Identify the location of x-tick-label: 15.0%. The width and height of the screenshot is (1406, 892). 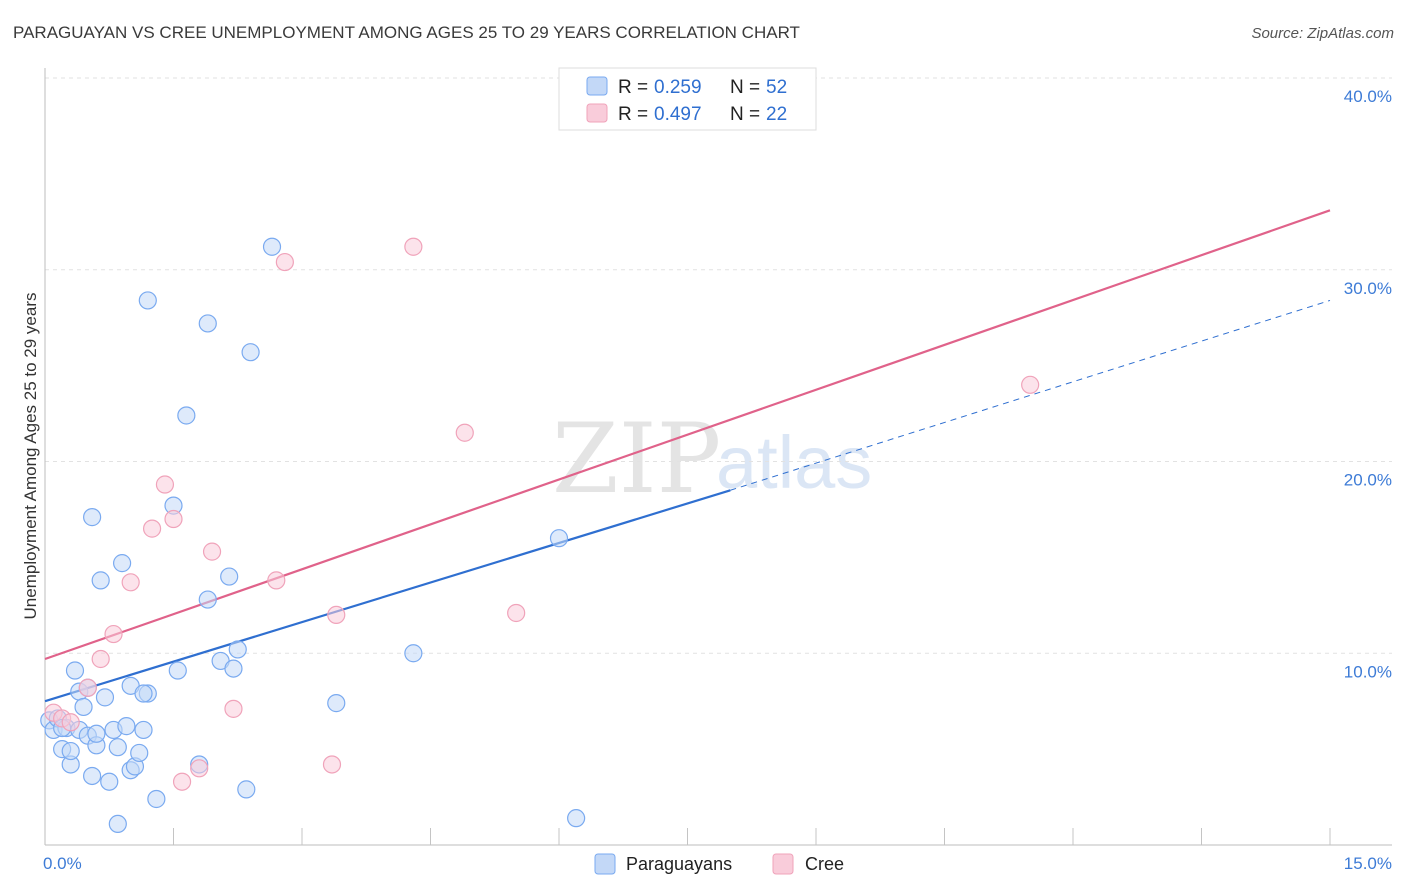
(1368, 863).